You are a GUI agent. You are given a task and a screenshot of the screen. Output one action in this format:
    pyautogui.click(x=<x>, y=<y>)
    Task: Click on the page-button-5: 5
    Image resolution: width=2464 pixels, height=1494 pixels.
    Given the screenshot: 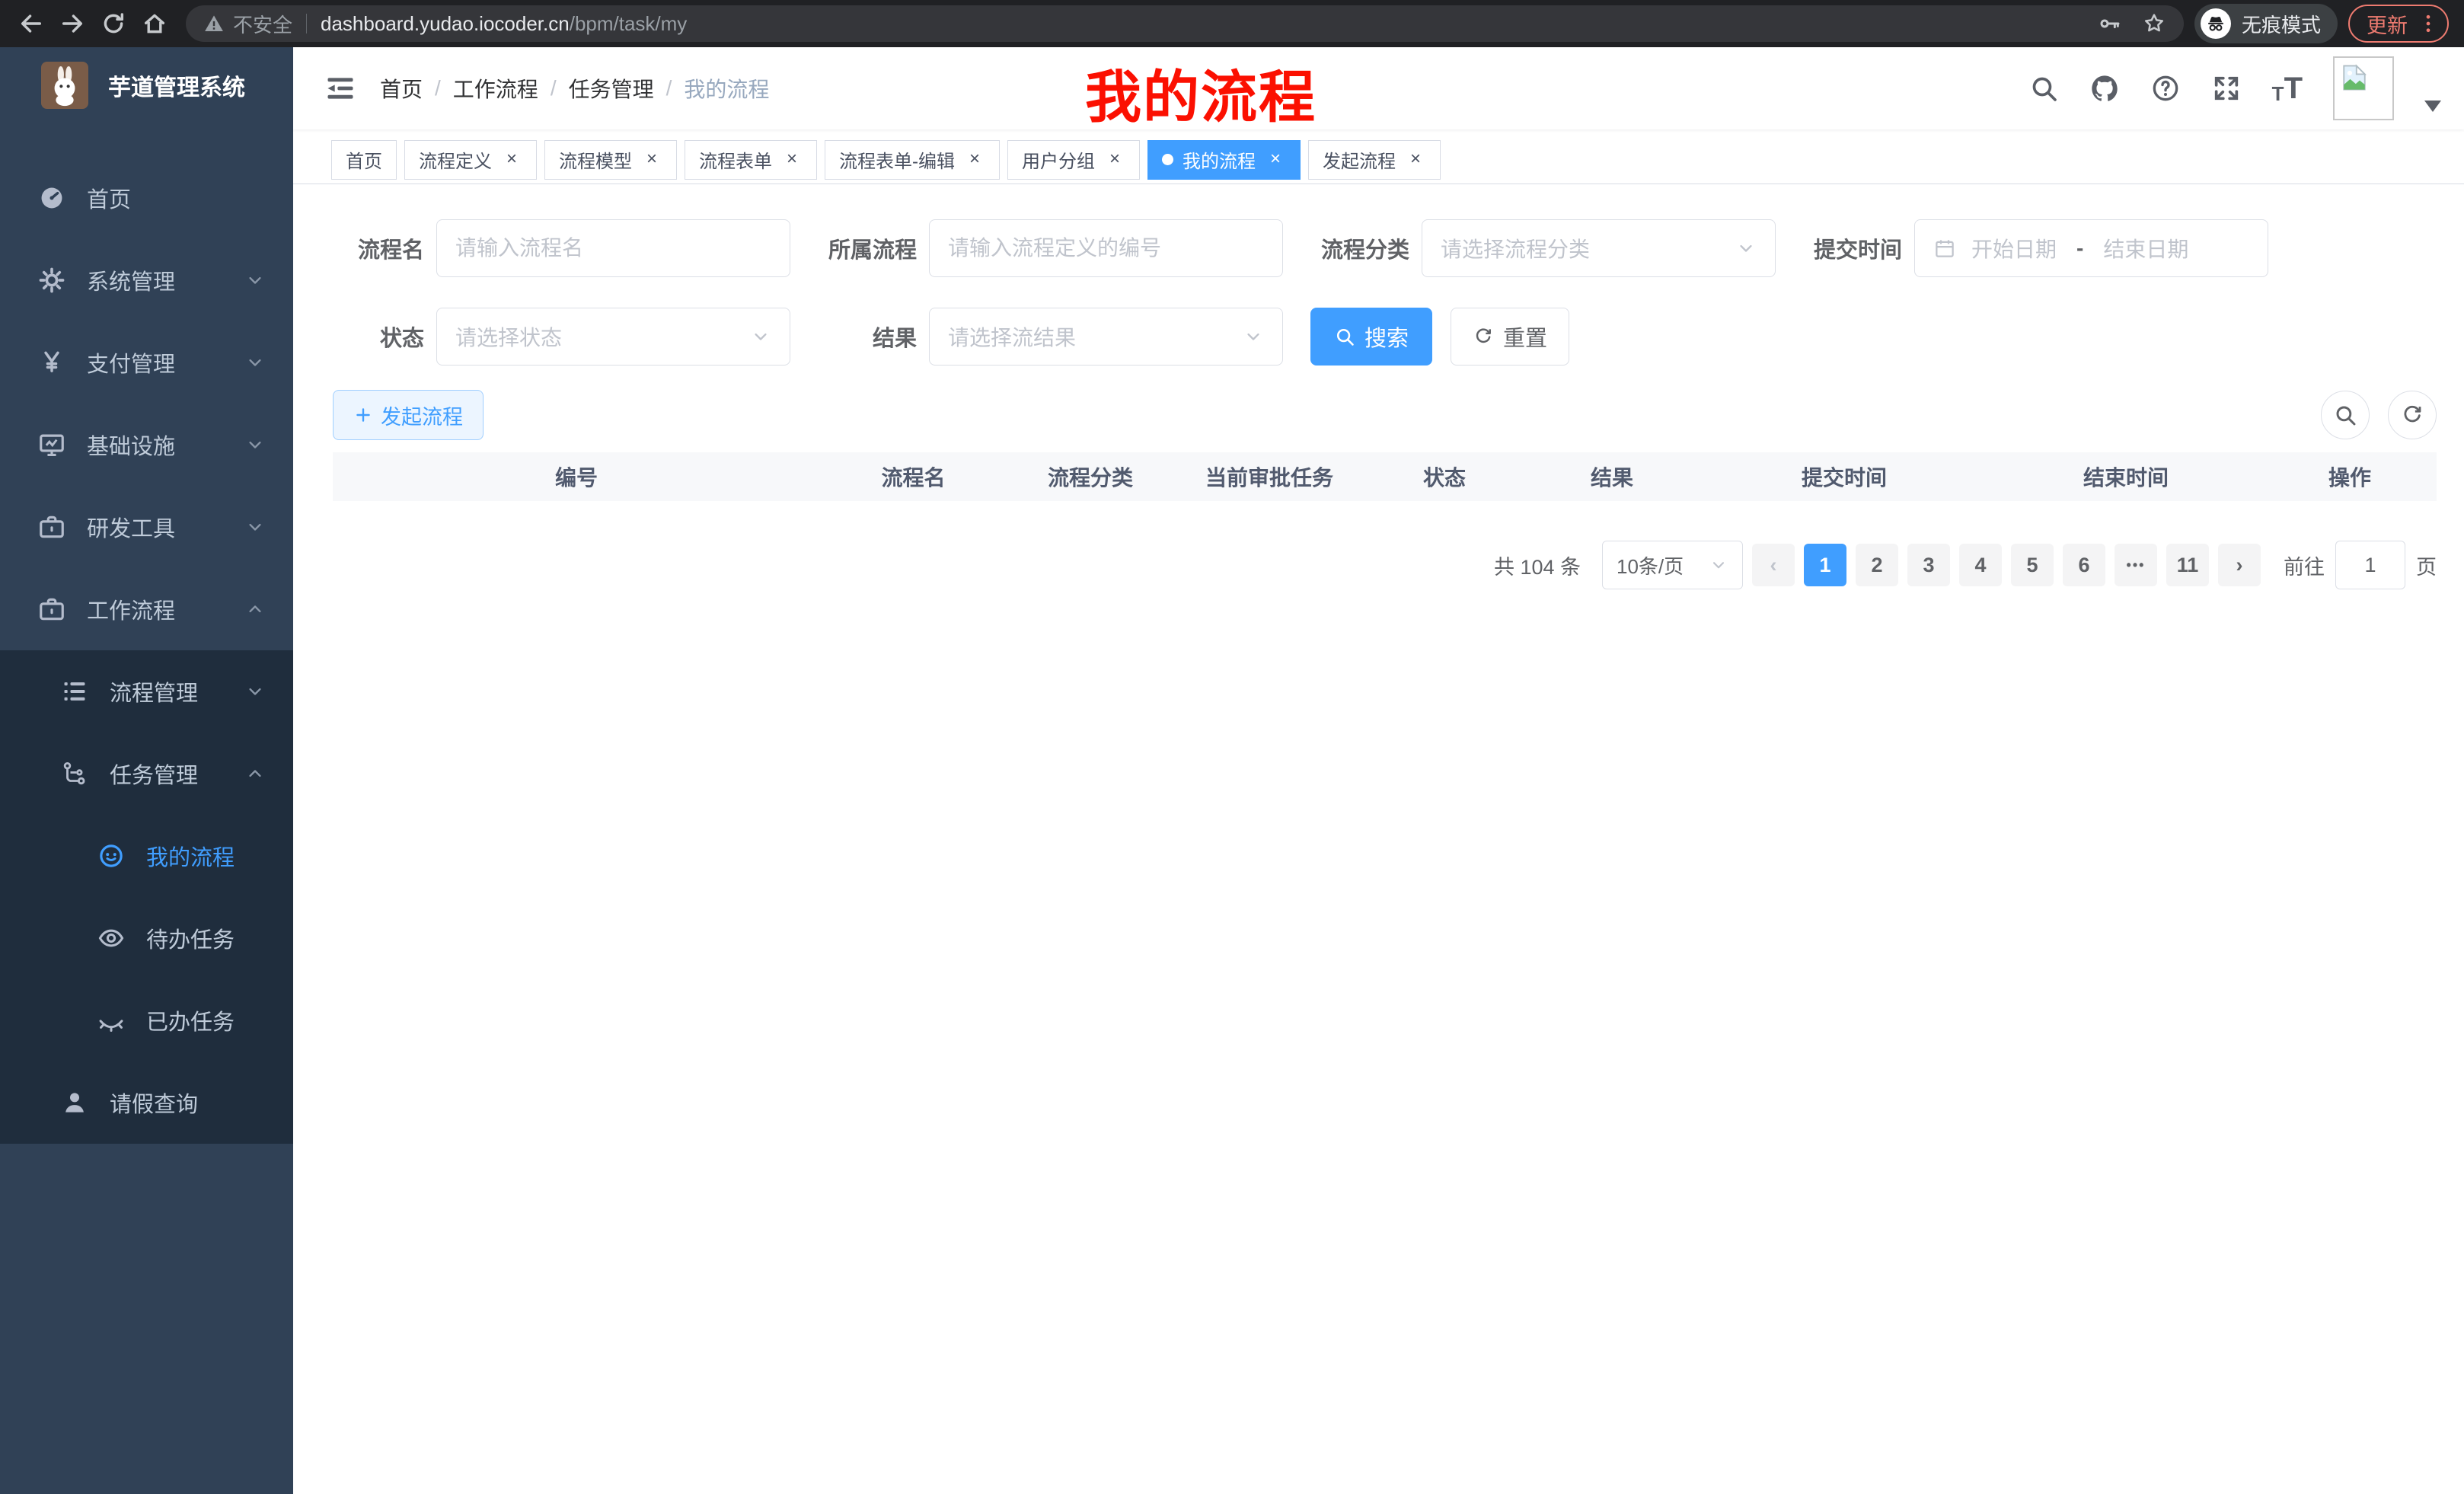 What is the action you would take?
    pyautogui.click(x=2032, y=565)
    